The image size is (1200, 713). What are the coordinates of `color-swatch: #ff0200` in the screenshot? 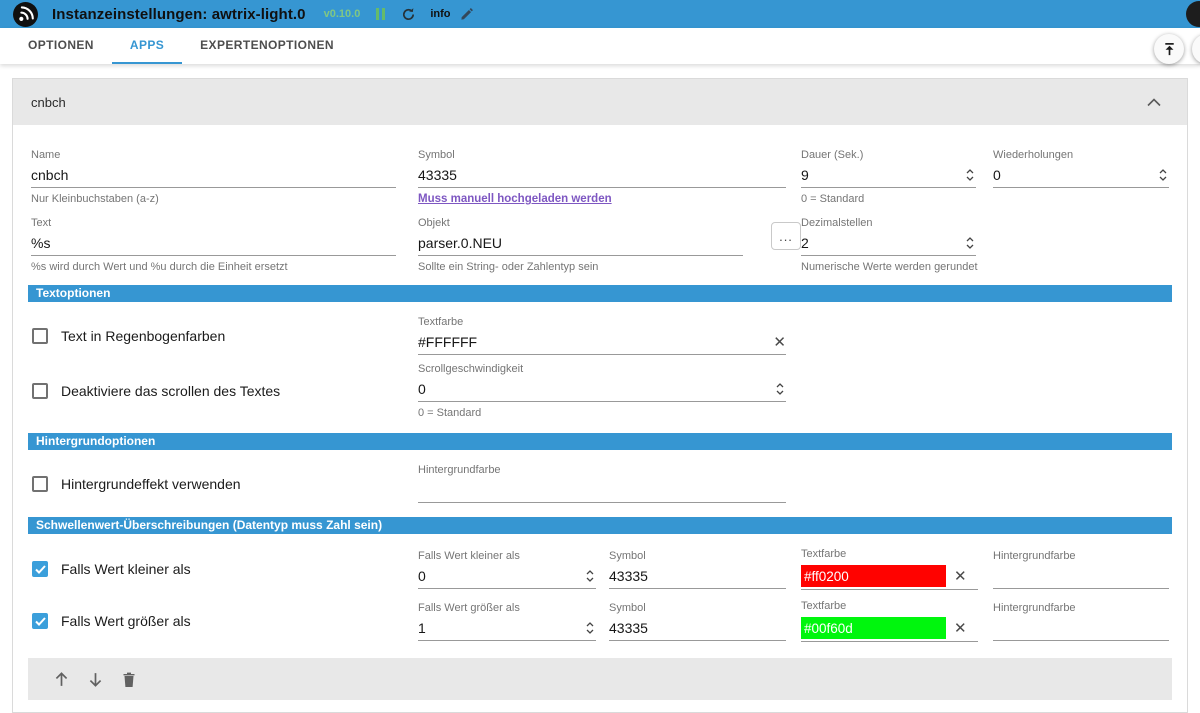 It's located at (873, 576).